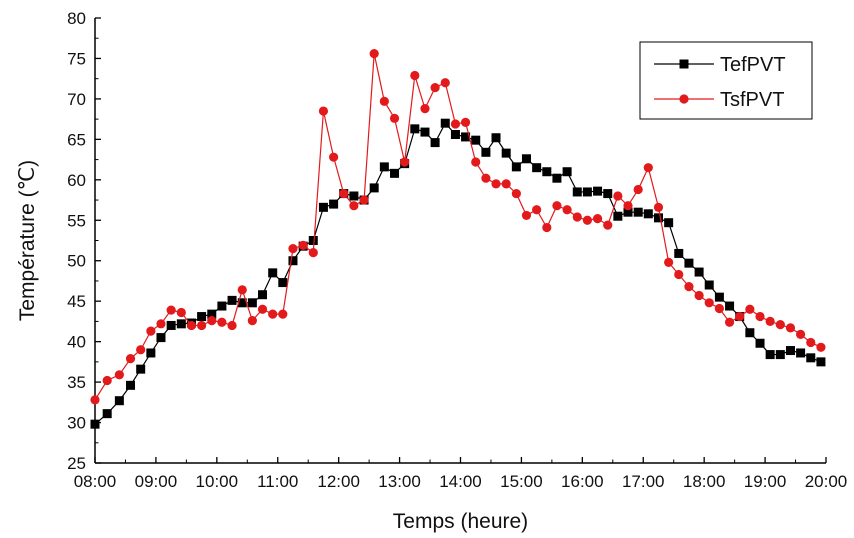 The image size is (854, 538). I want to click on x-tick-label: 15:00, so click(521, 481).